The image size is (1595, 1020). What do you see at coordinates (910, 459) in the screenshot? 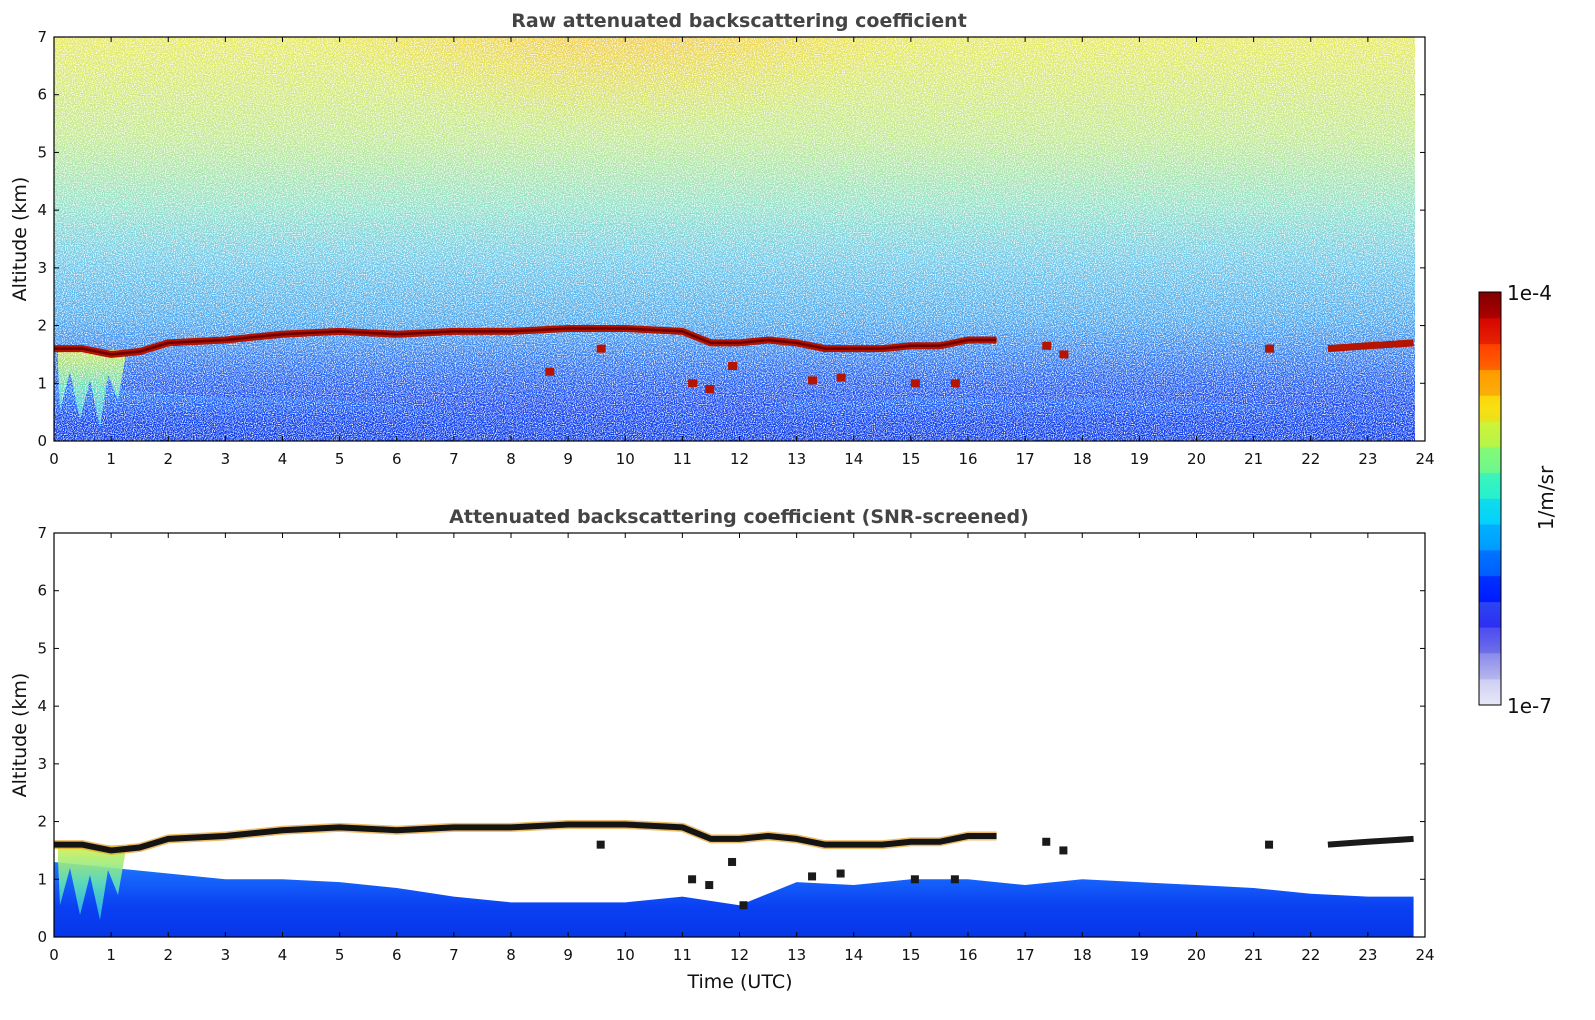
I see `x-tick-label: 15` at bounding box center [910, 459].